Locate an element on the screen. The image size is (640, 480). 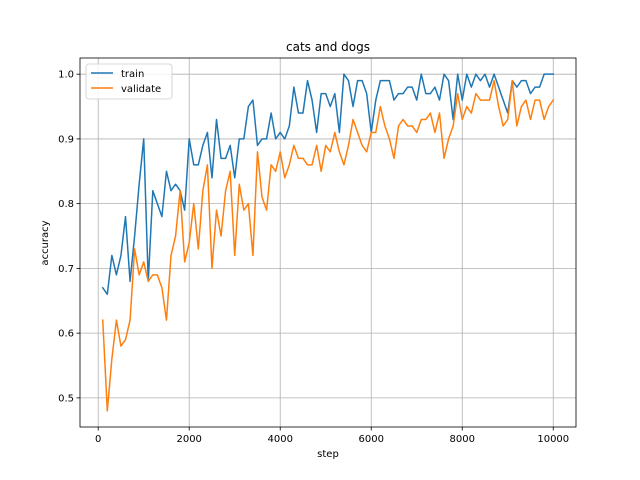
y-axis-label: accuracy is located at coordinates (45, 242).